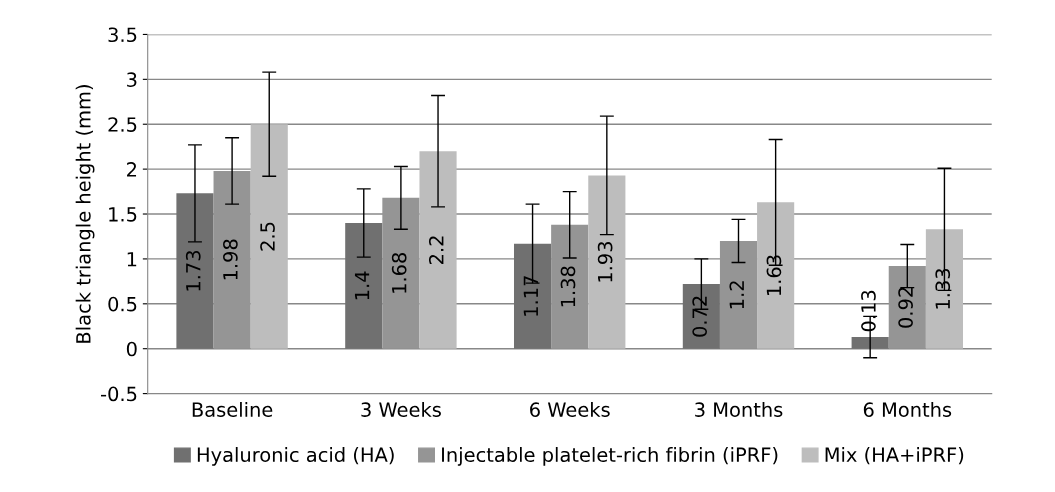 The image size is (1055, 492). I want to click on data-label: 0.13, so click(868, 311).